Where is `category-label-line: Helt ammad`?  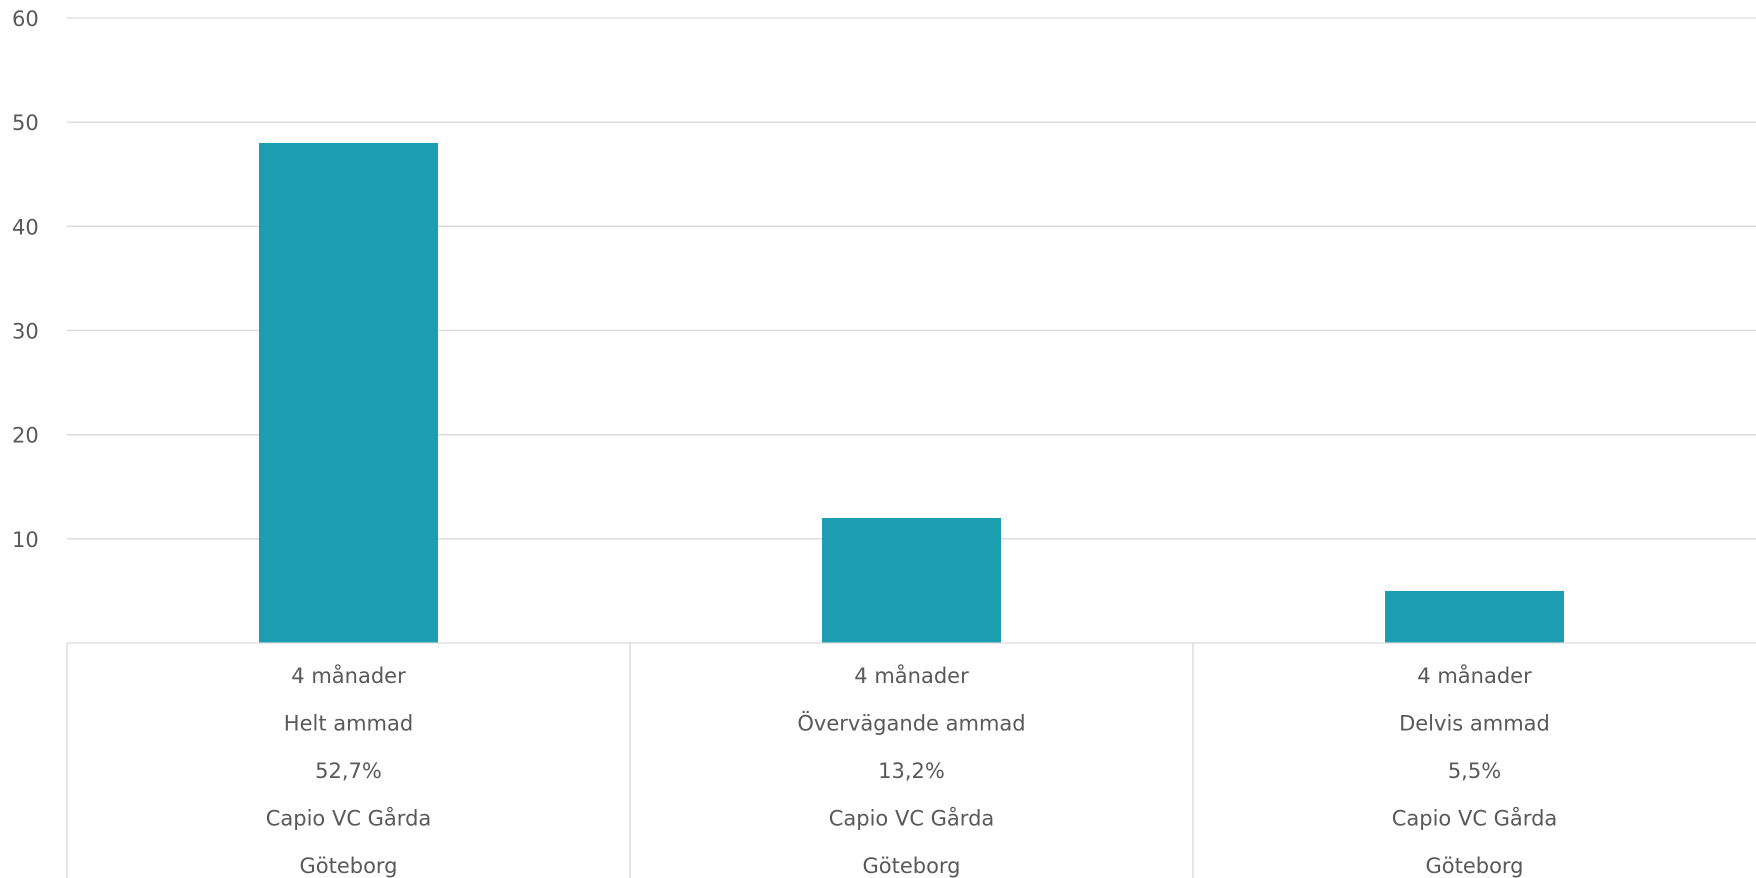
category-label-line: Helt ammad is located at coordinates (348, 724).